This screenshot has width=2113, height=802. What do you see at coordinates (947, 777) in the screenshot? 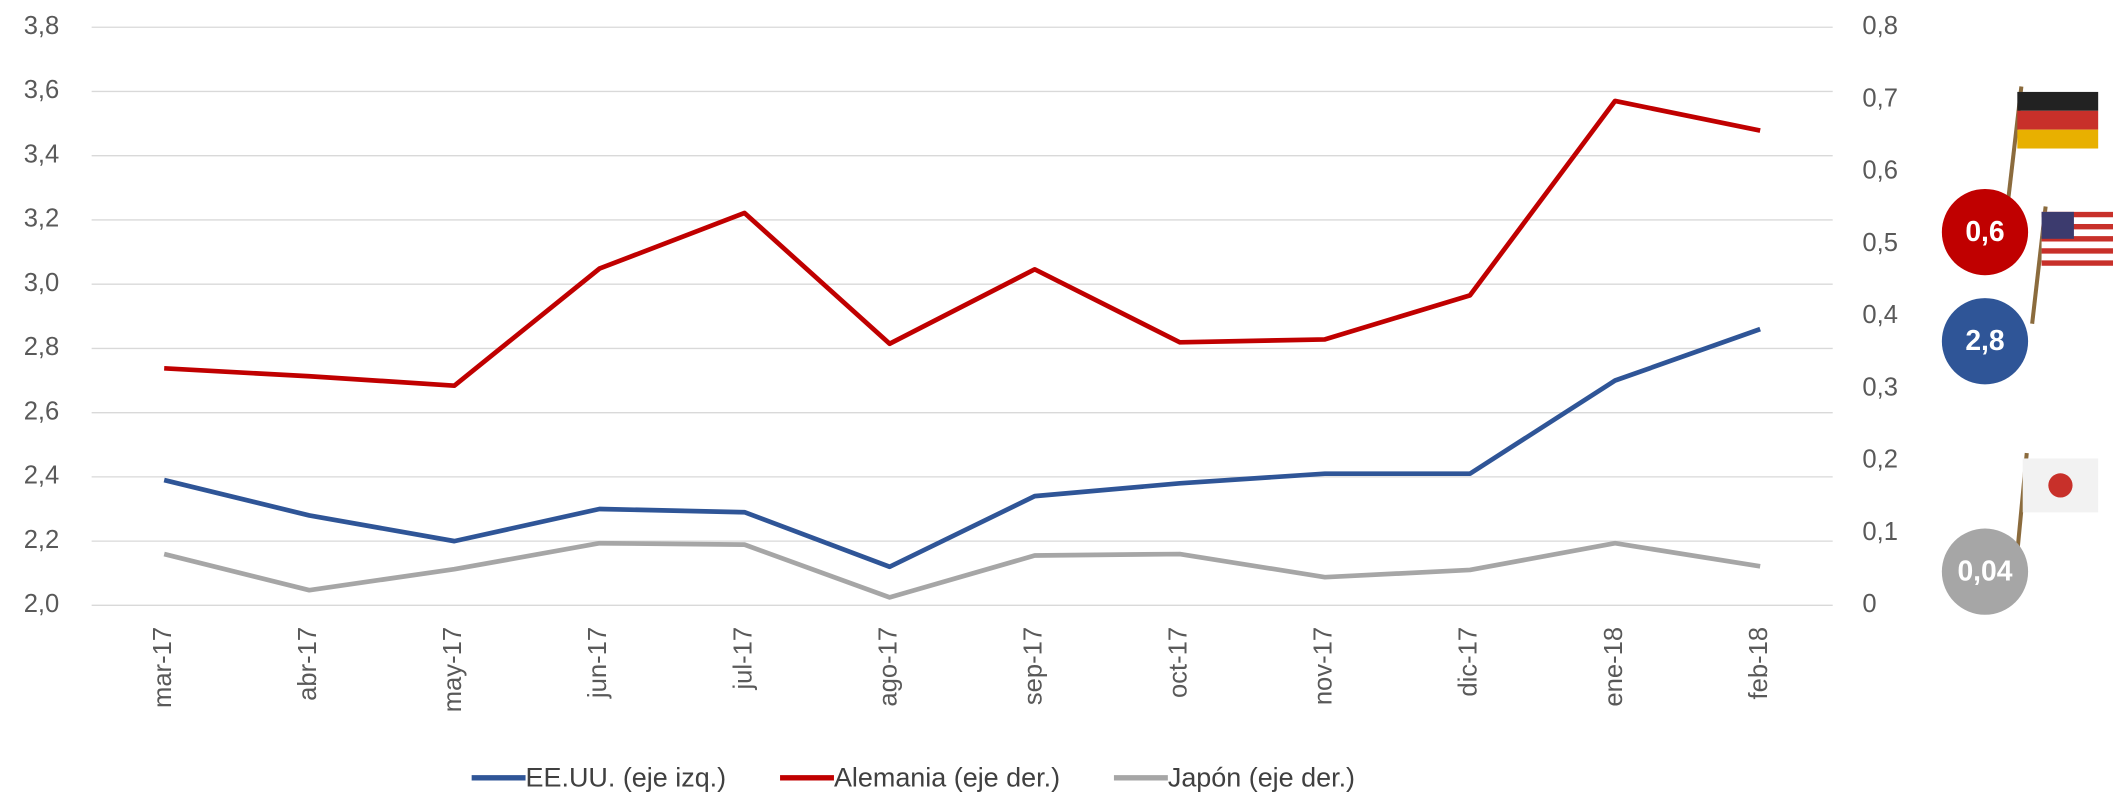
I see `legend-label: Alemania (eje der.)` at bounding box center [947, 777].